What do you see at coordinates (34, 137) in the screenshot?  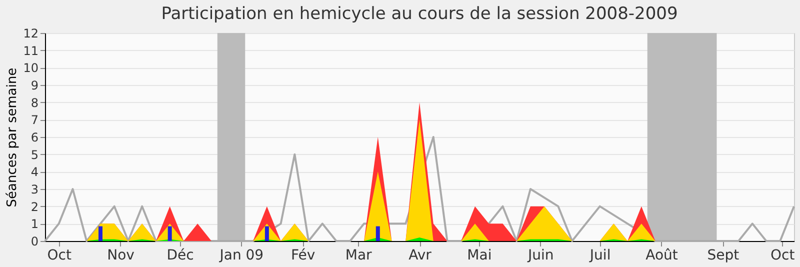 I see `y-tick-label: 6` at bounding box center [34, 137].